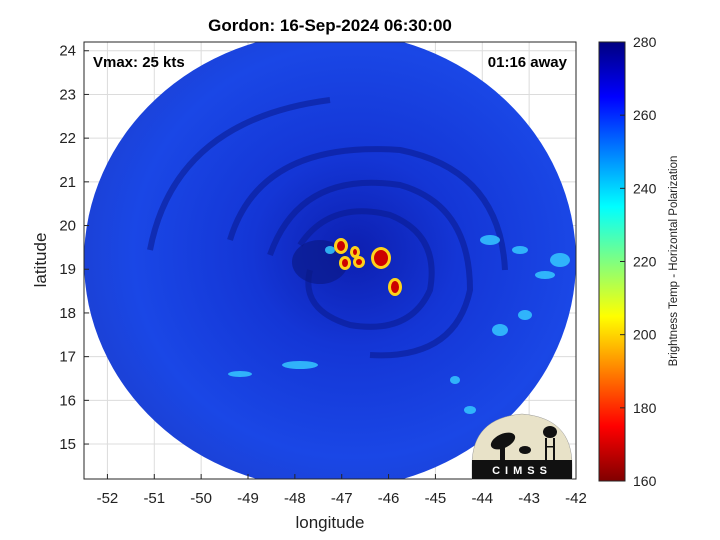 The width and height of the screenshot is (720, 540). What do you see at coordinates (154, 498) in the screenshot?
I see `x-tick-label: -51` at bounding box center [154, 498].